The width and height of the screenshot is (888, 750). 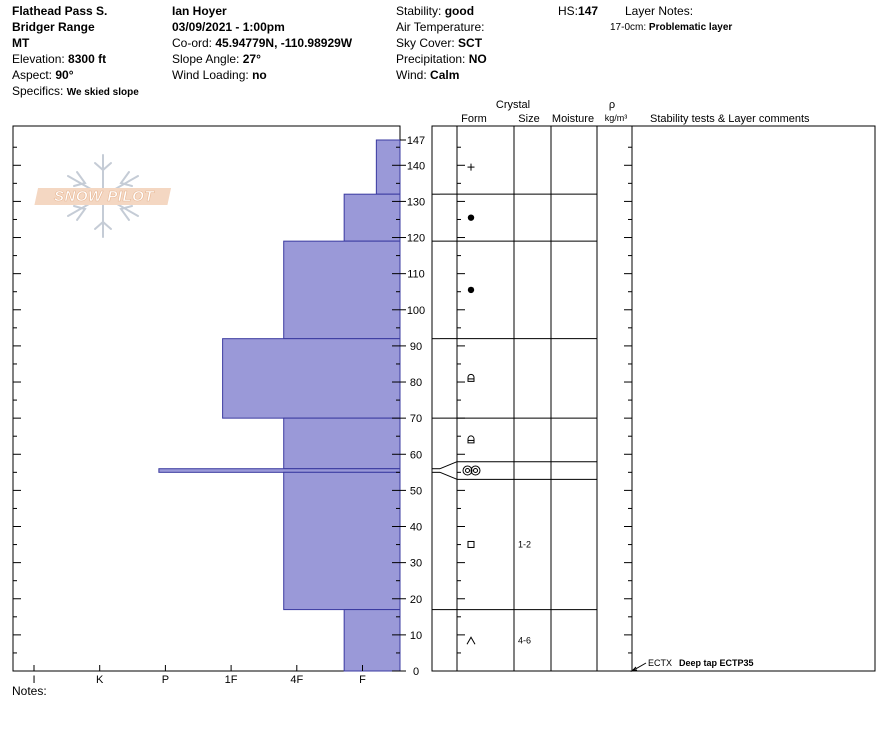 What do you see at coordinates (528, 119) in the screenshot?
I see `size-header: Size` at bounding box center [528, 119].